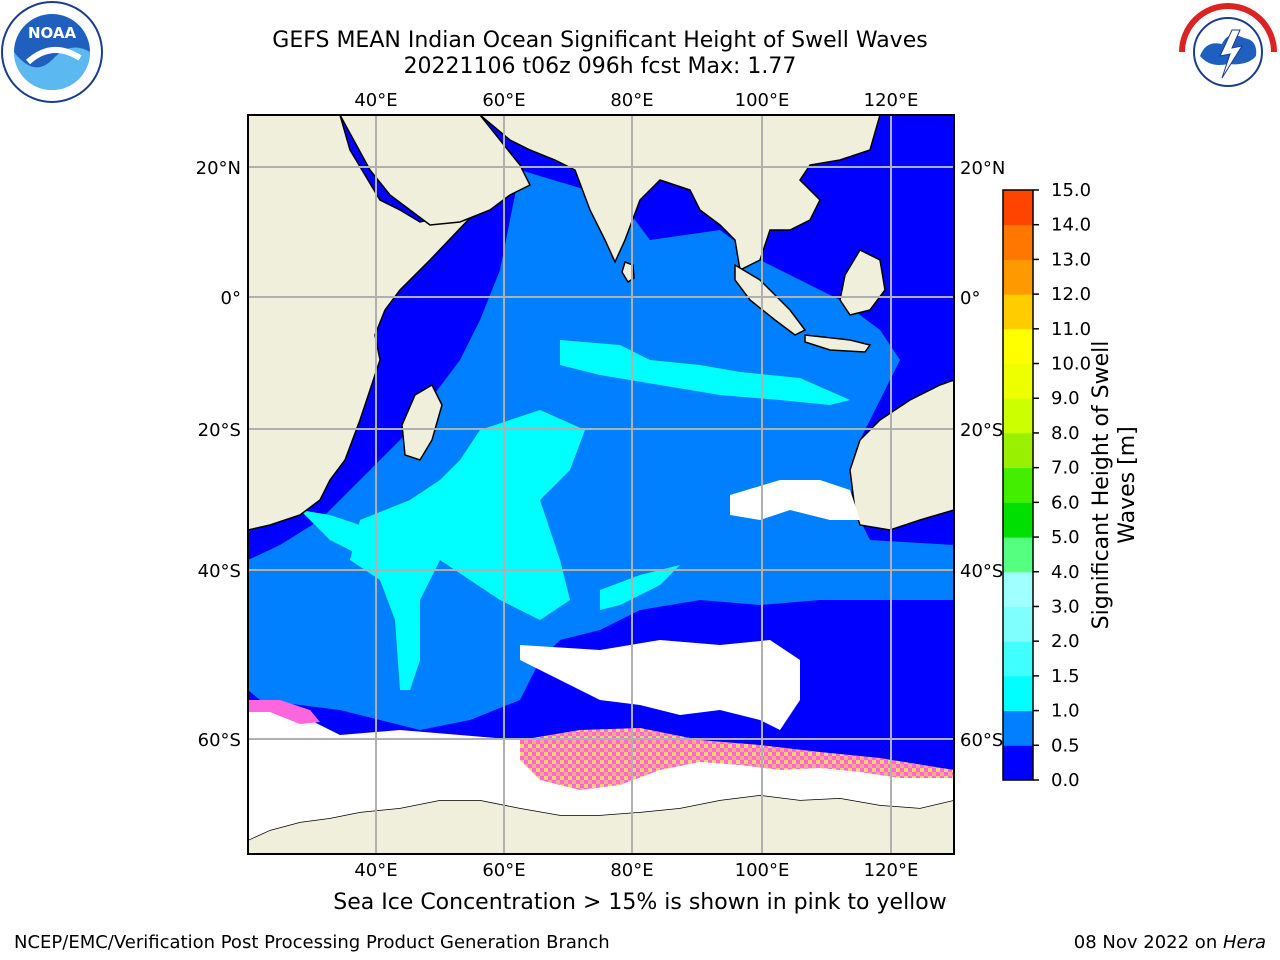  What do you see at coordinates (1065, 572) in the screenshot?
I see `colorbar-tick-label: 4.0` at bounding box center [1065, 572].